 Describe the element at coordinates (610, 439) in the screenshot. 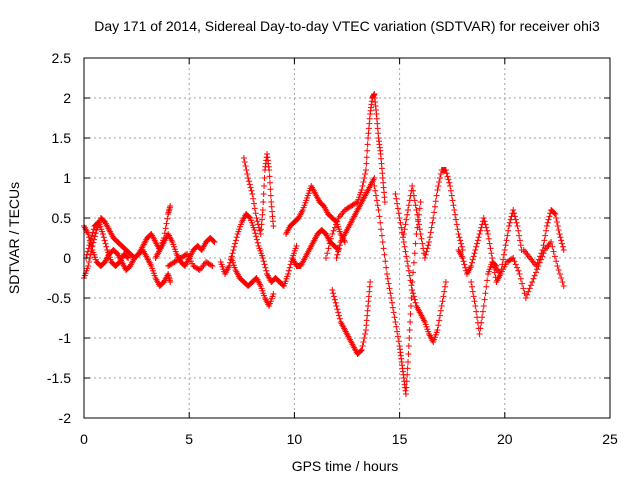

I see `x-tick-label: 25` at that location.